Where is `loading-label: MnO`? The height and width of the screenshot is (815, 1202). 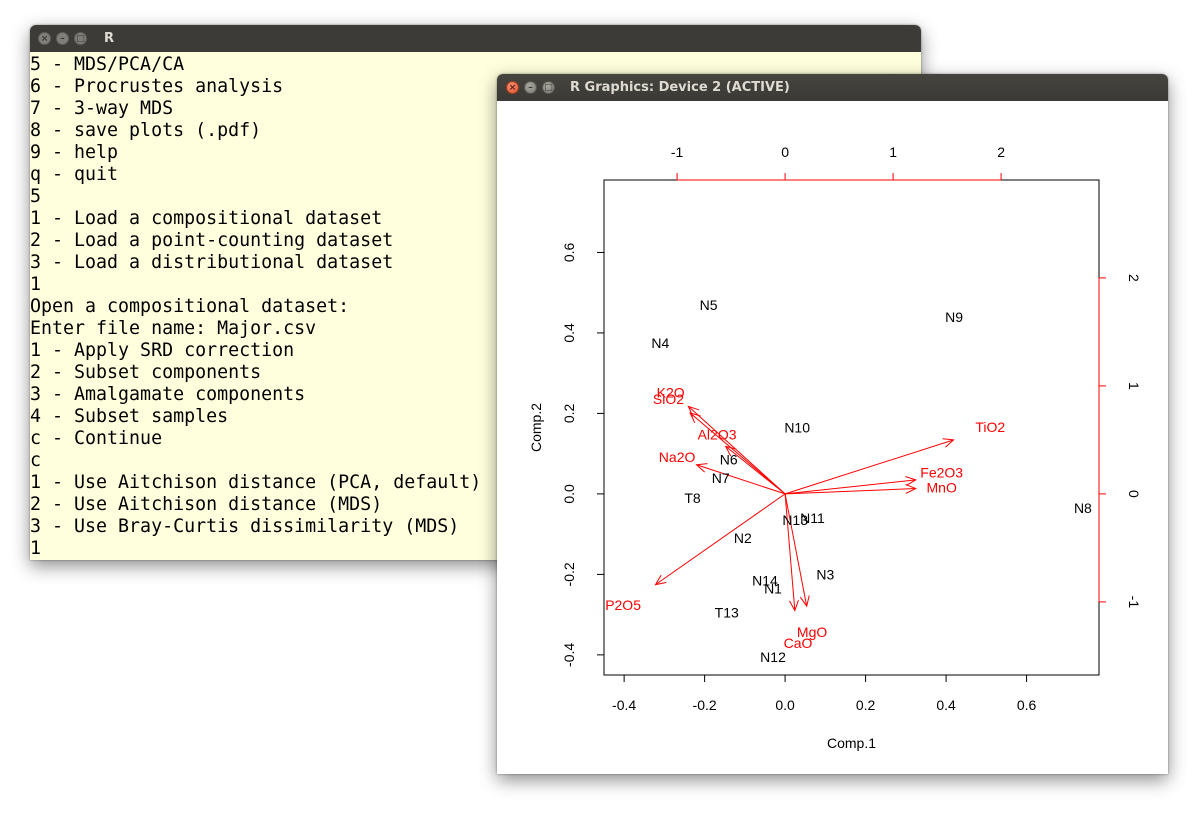
loading-label: MnO is located at coordinates (942, 487).